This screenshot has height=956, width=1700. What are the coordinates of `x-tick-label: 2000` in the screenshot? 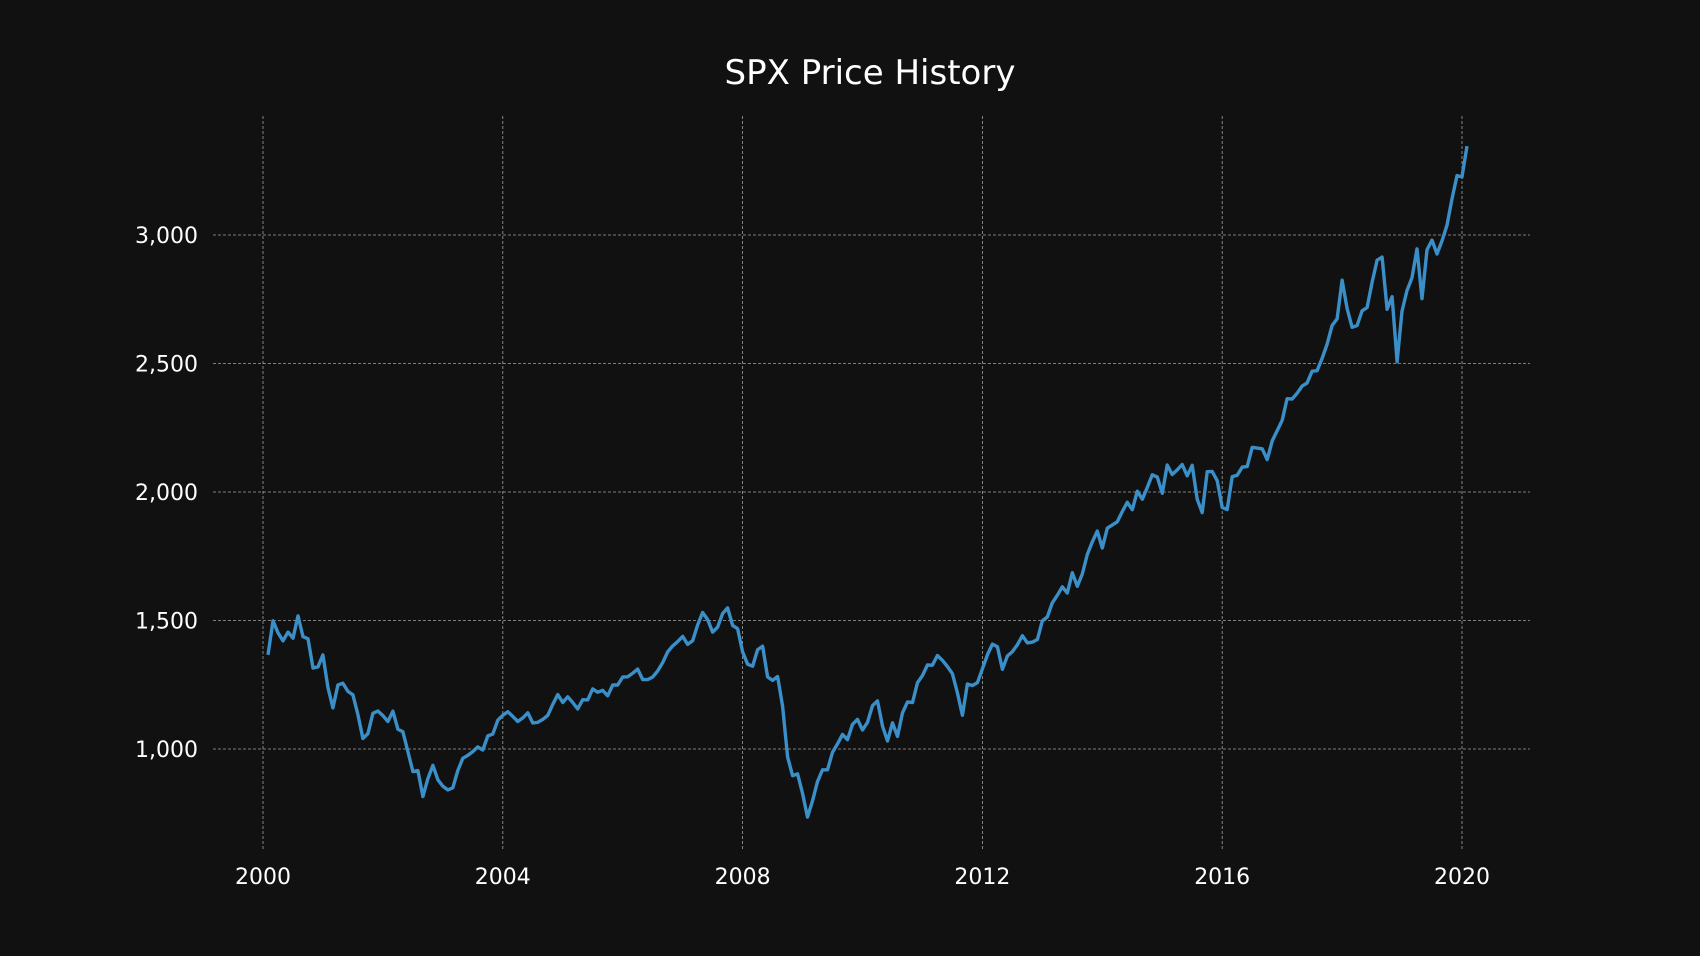 It's located at (263, 877).